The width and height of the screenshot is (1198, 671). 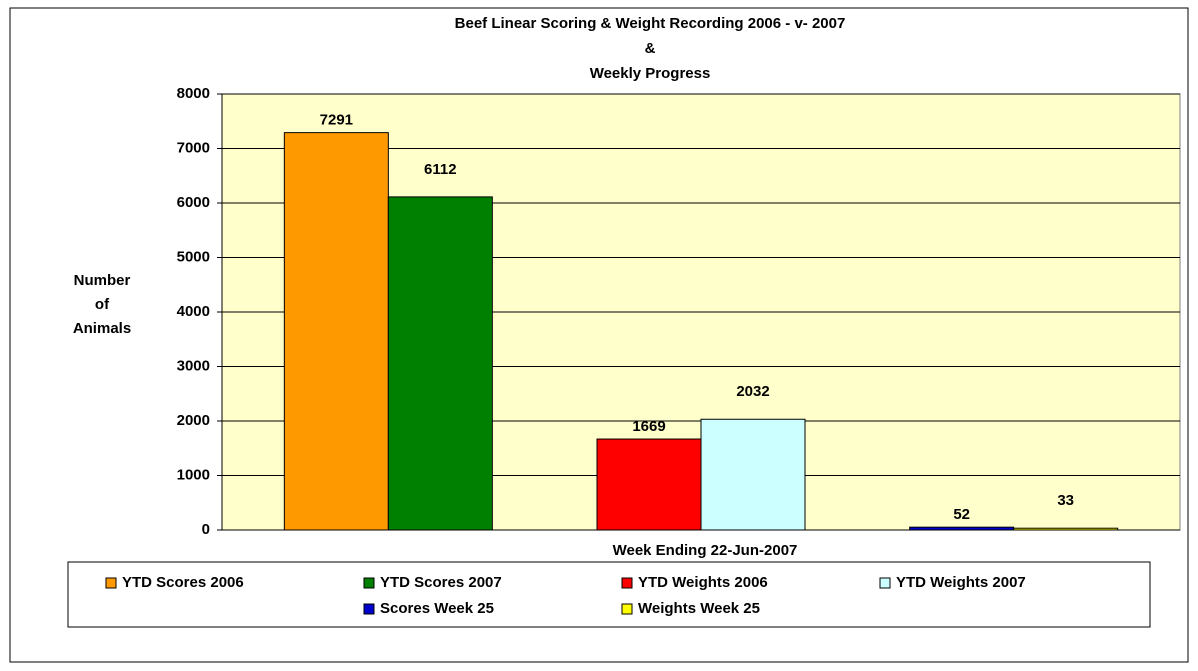 I want to click on legend-label: YTD Weights 2007, so click(x=961, y=582).